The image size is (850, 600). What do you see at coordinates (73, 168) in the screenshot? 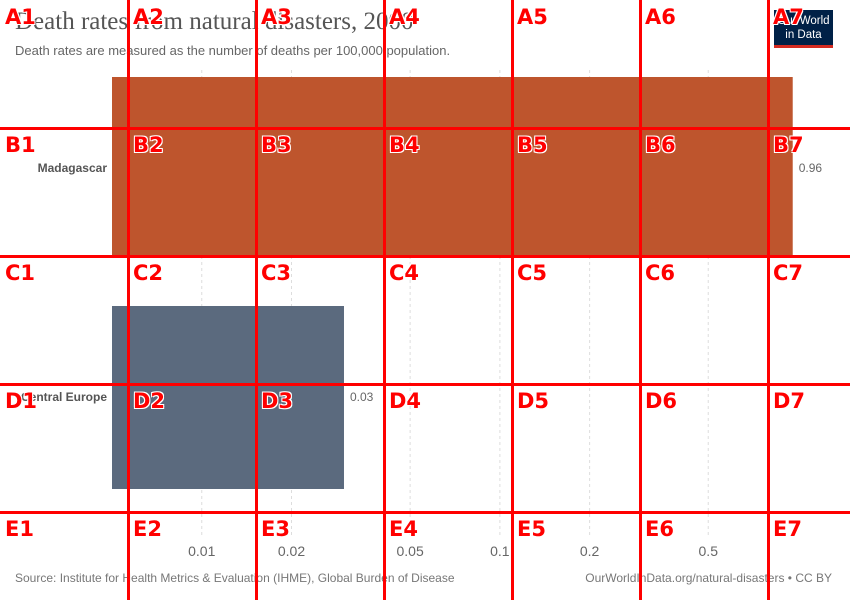
I see `category-label: Madagascar` at bounding box center [73, 168].